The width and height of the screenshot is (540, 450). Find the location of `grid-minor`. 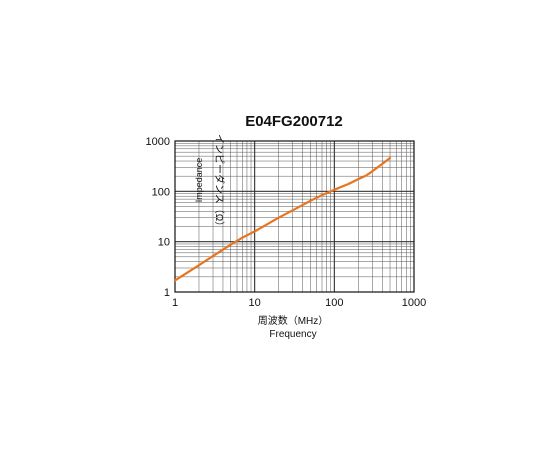

grid-minor is located at coordinates (294, 216).